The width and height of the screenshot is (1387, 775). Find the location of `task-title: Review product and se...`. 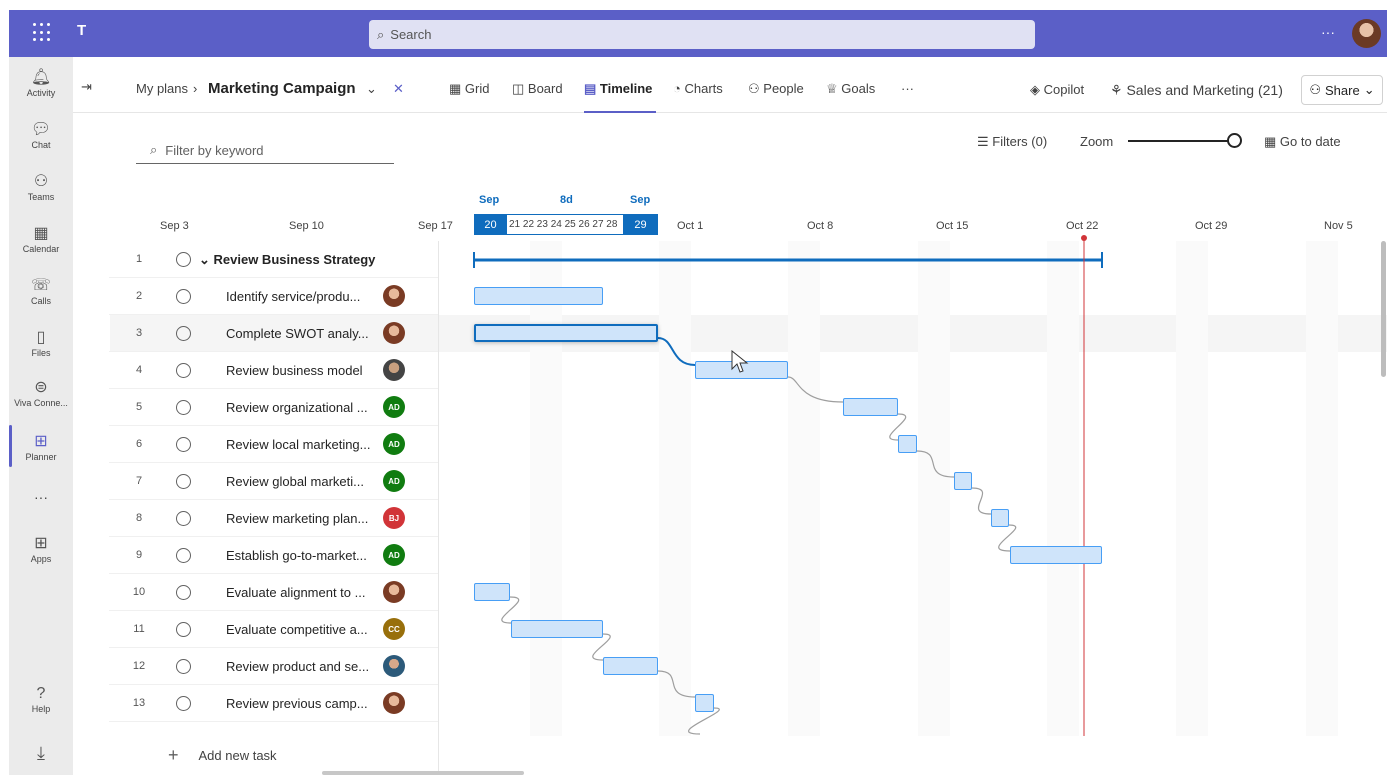

task-title: Review product and se... is located at coordinates (298, 666).